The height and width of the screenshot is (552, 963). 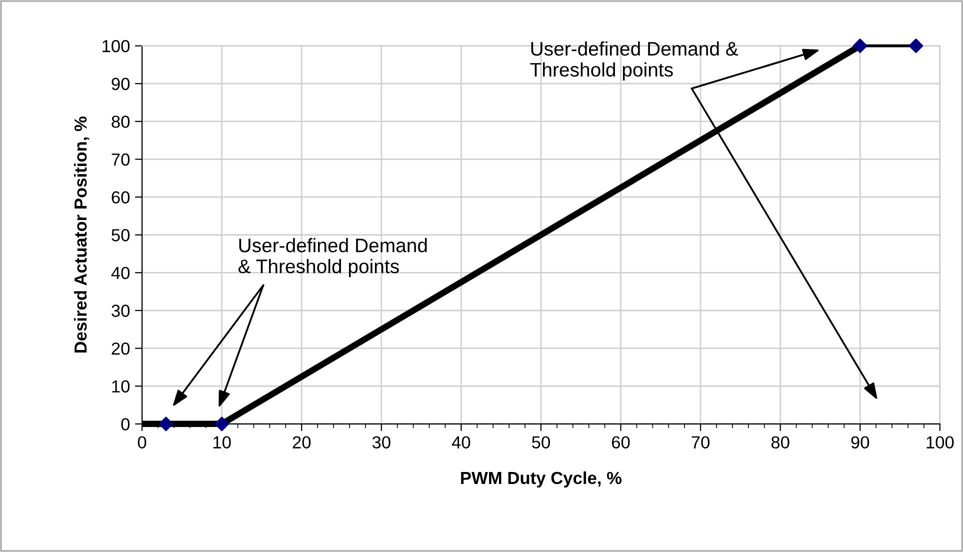 What do you see at coordinates (860, 442) in the screenshot?
I see `x-tick-label: 90` at bounding box center [860, 442].